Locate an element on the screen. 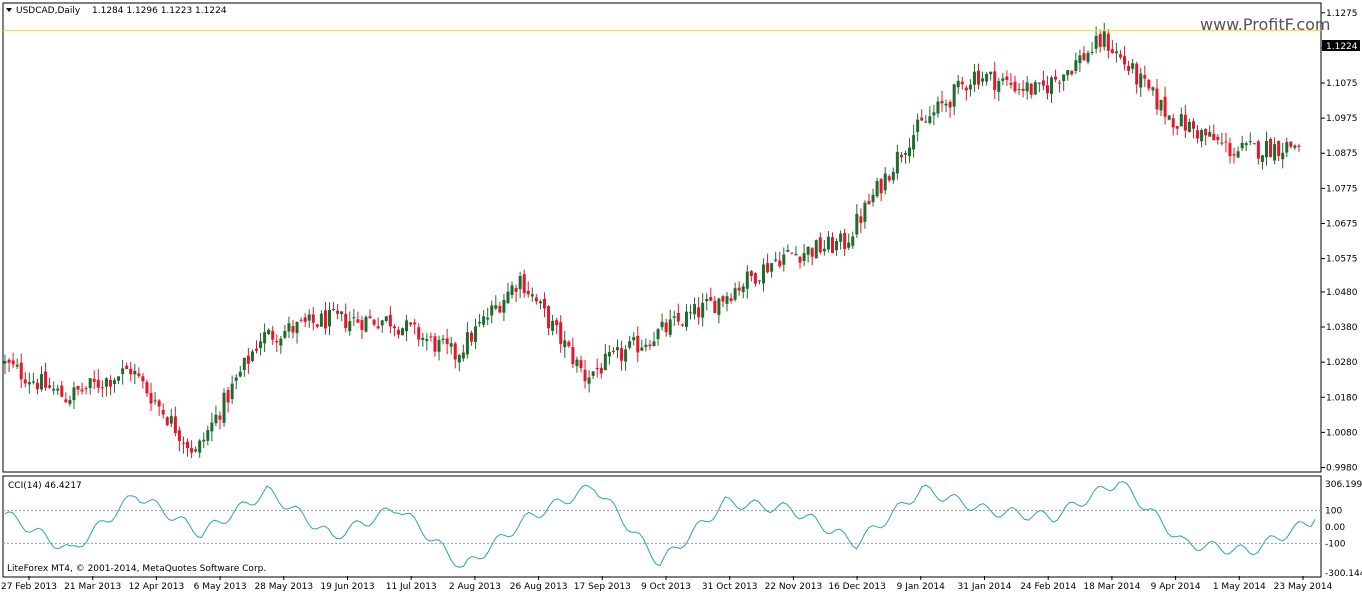 This screenshot has width=1362, height=594. current-price-tag-label: 1.1224 is located at coordinates (1342, 47).